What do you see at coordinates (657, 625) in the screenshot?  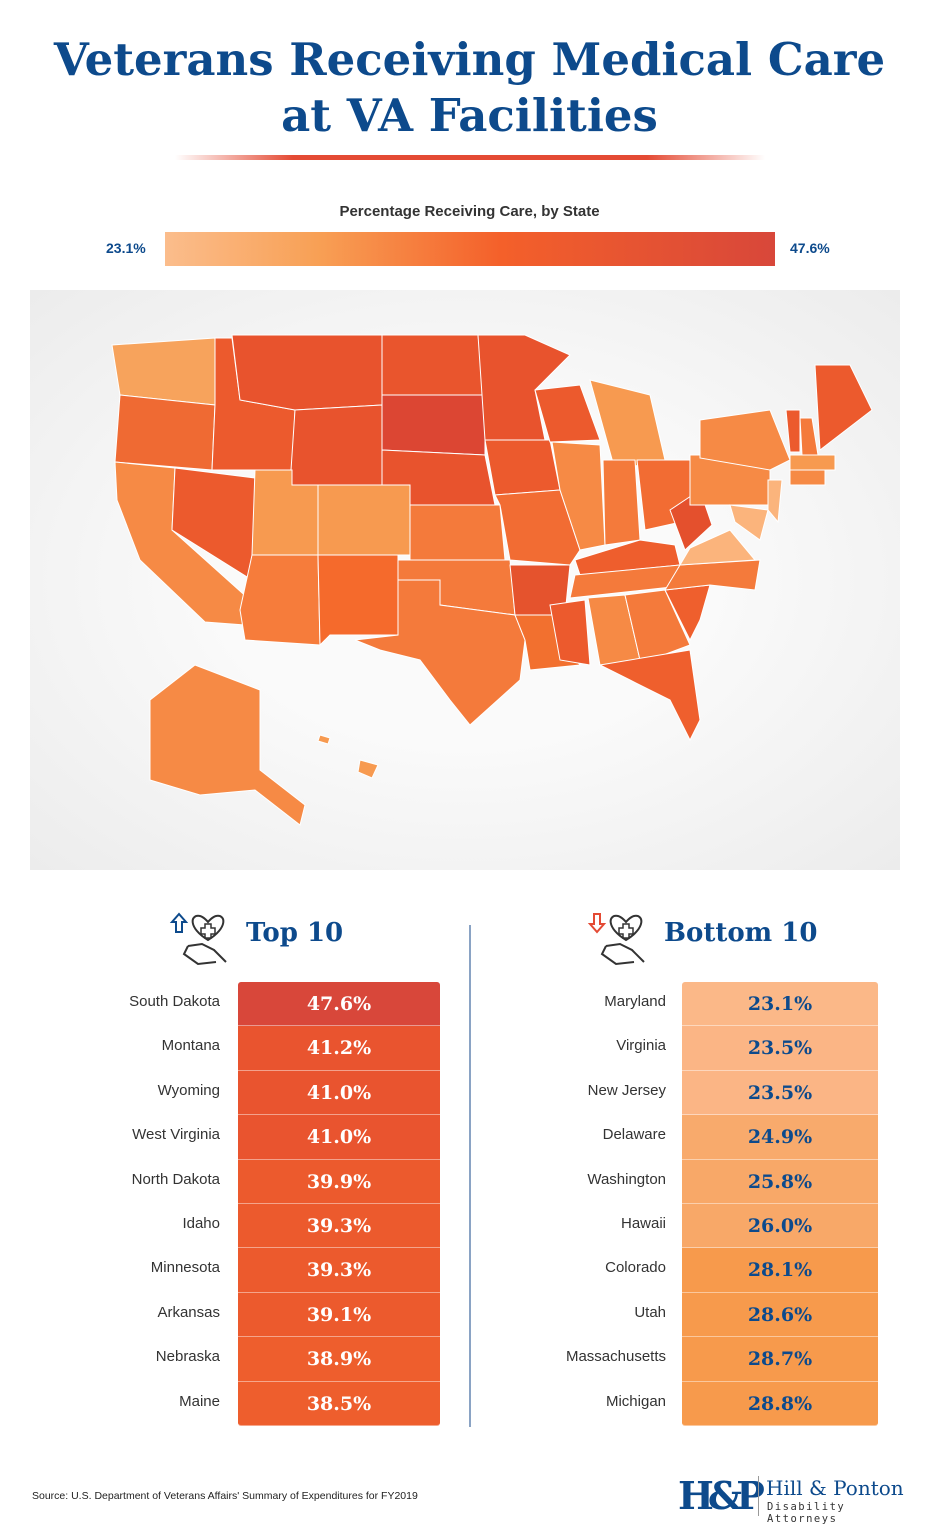 I see `state-georgia` at bounding box center [657, 625].